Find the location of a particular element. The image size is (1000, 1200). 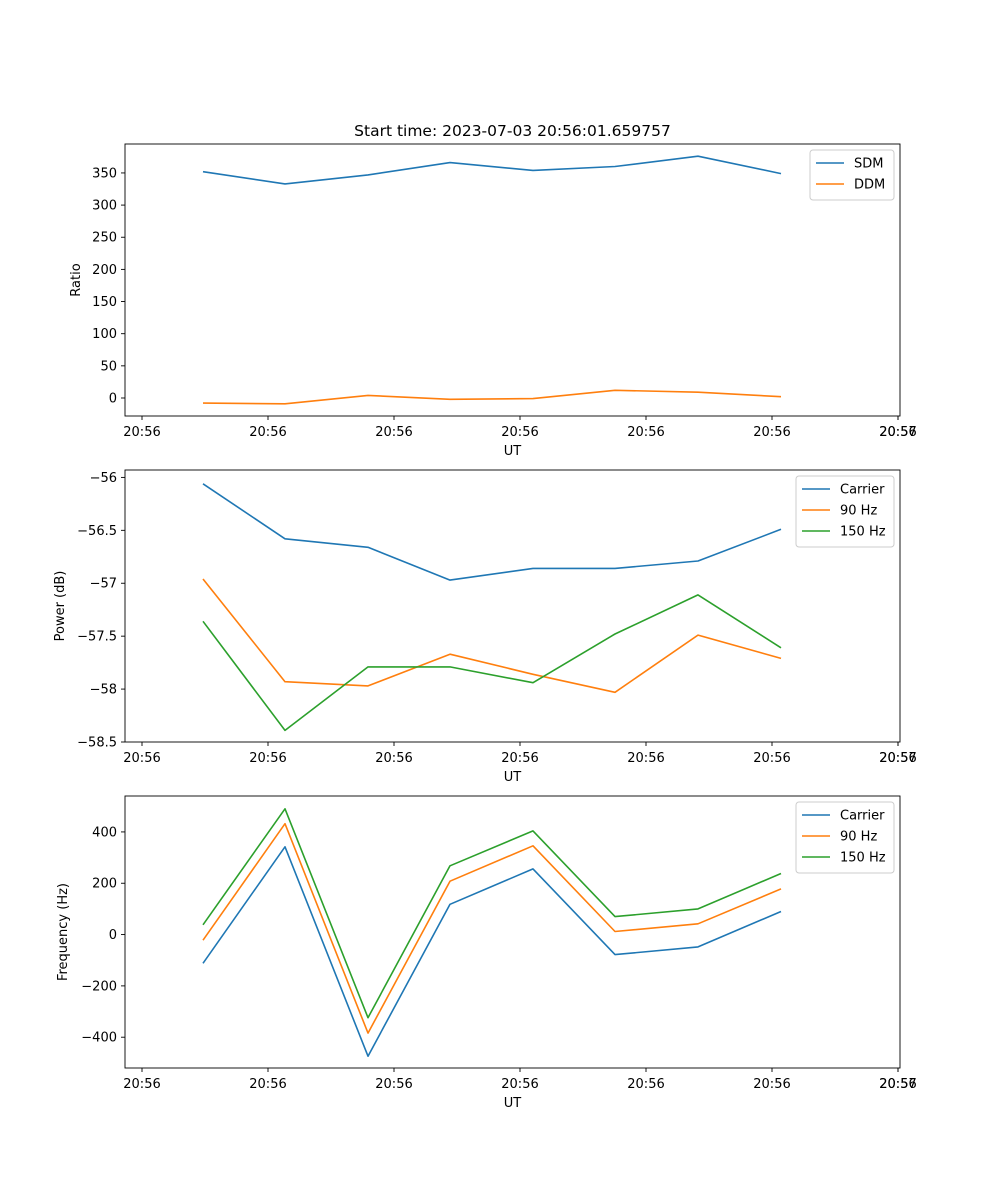

y-axis-label: Frequency (Hz) is located at coordinates (63, 932).